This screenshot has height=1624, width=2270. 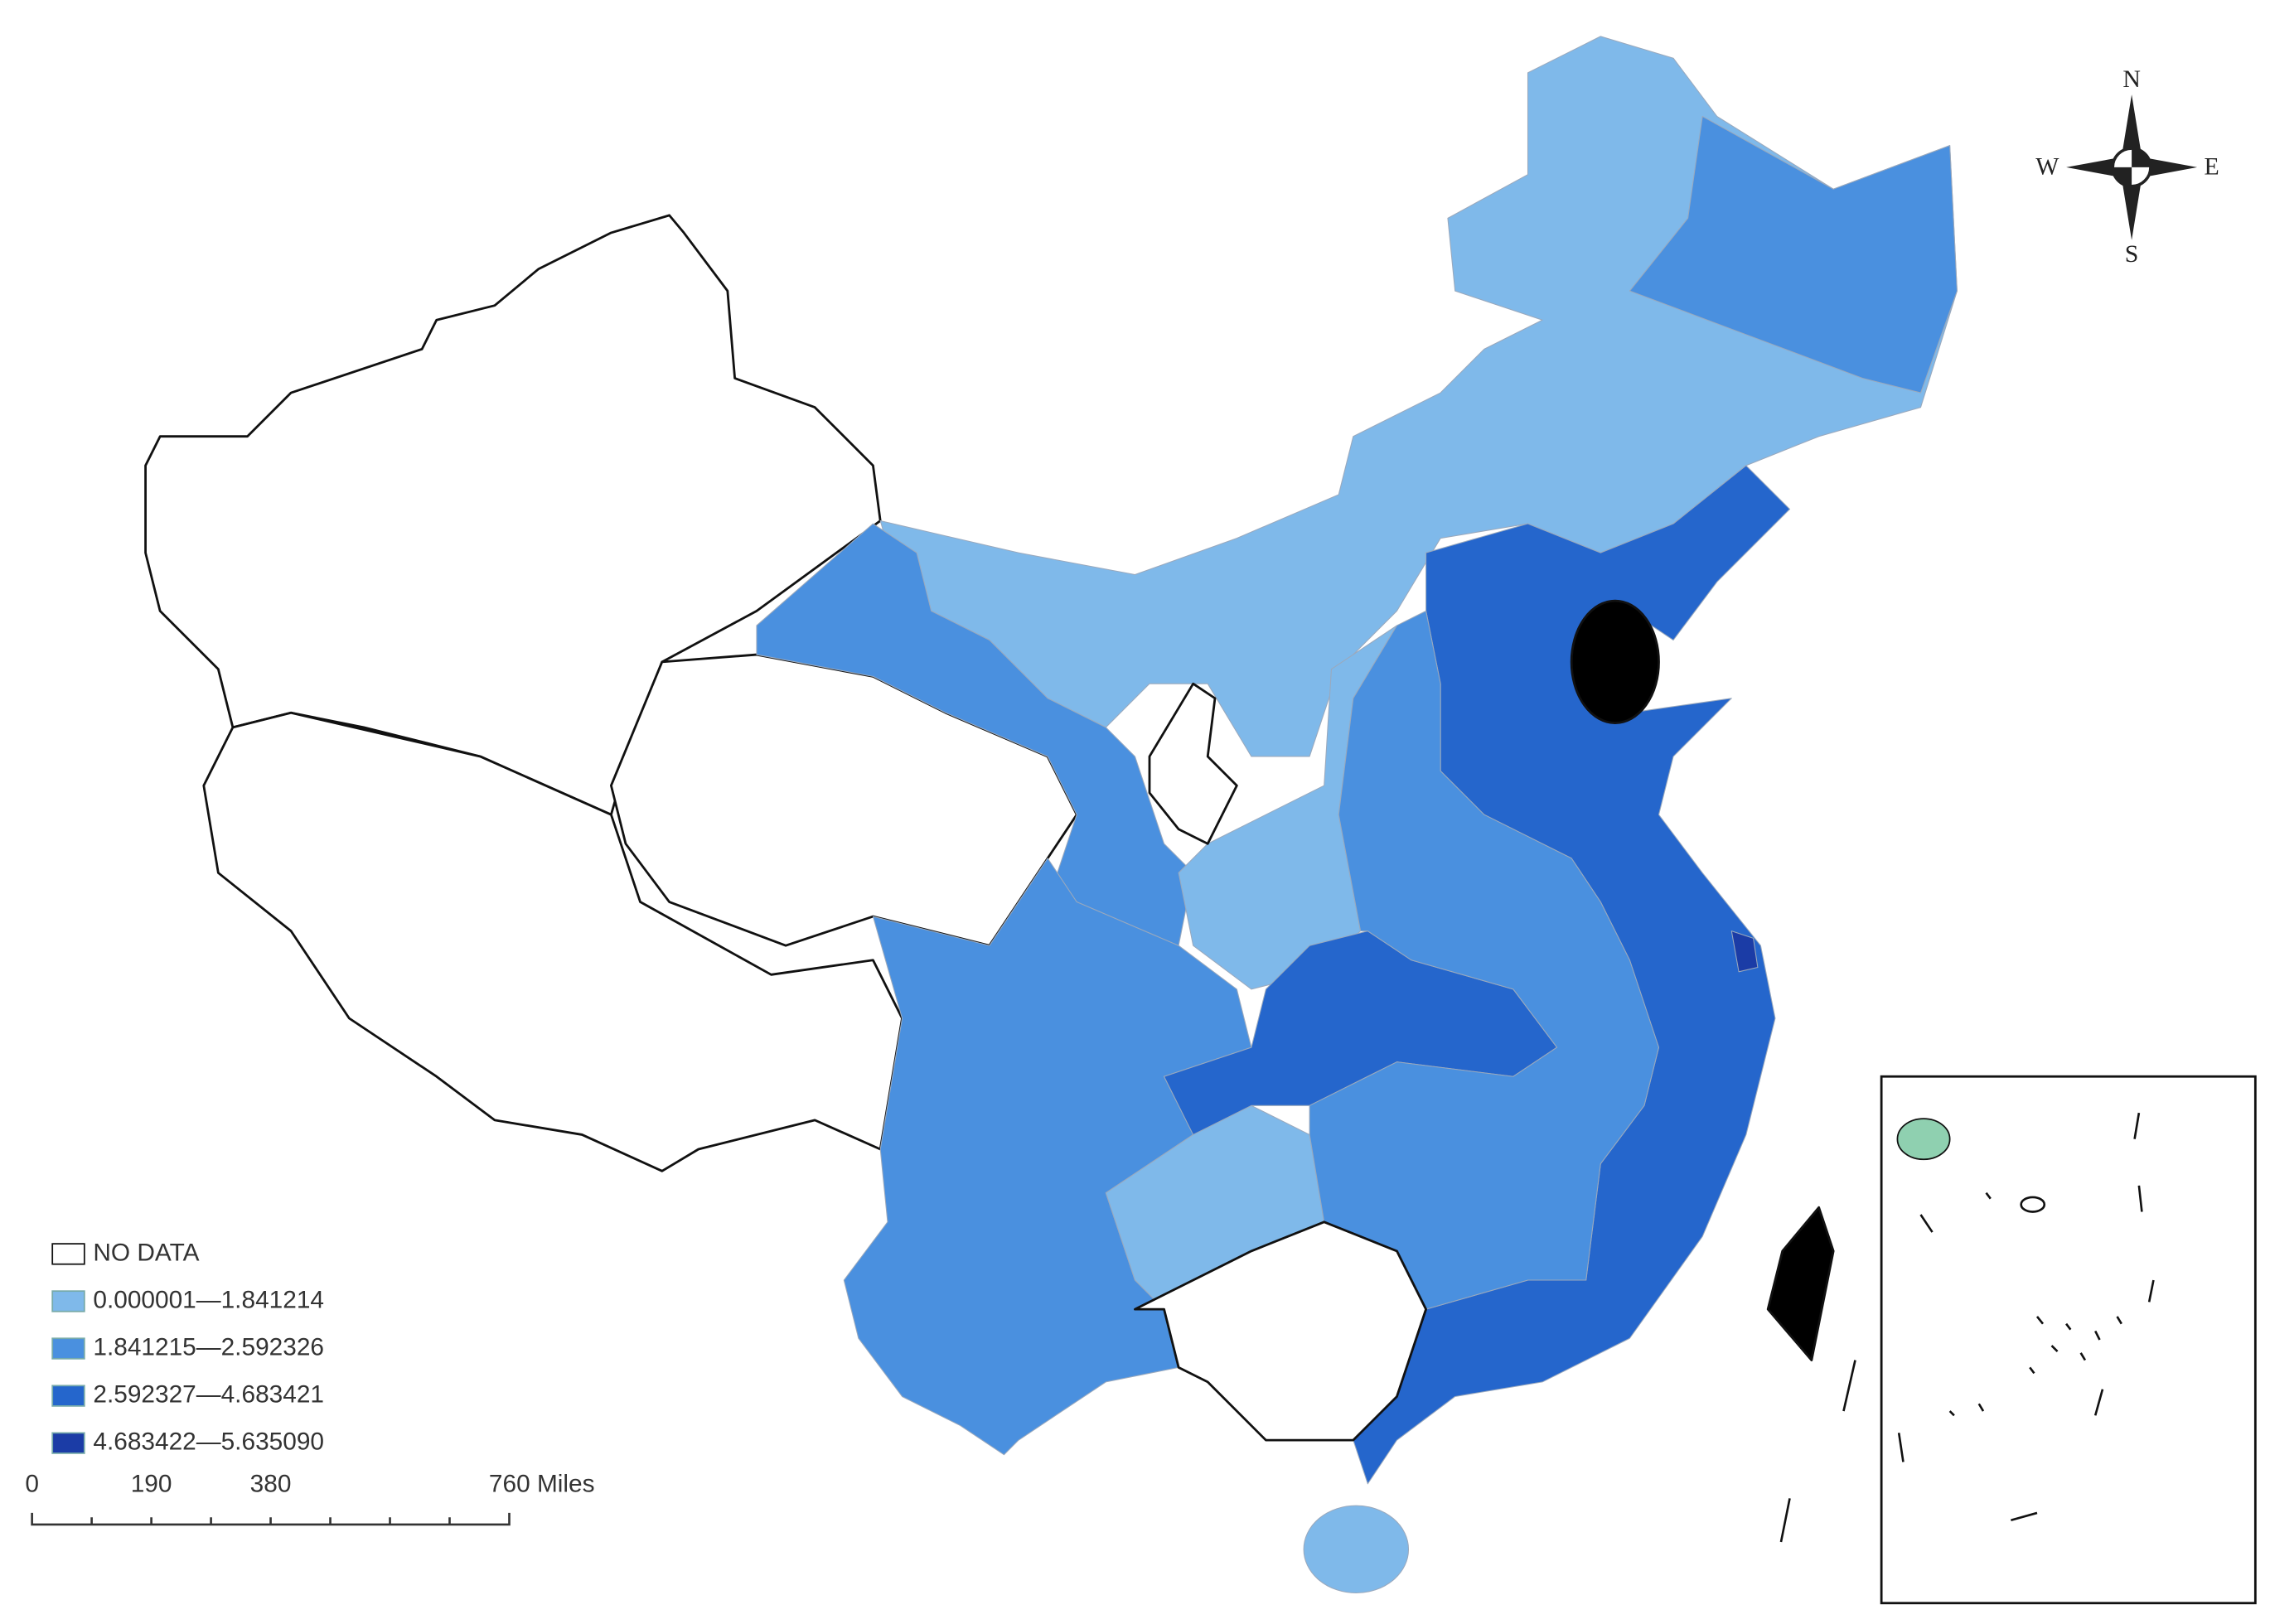 I want to click on compass: N E S W, so click(x=2127, y=166).